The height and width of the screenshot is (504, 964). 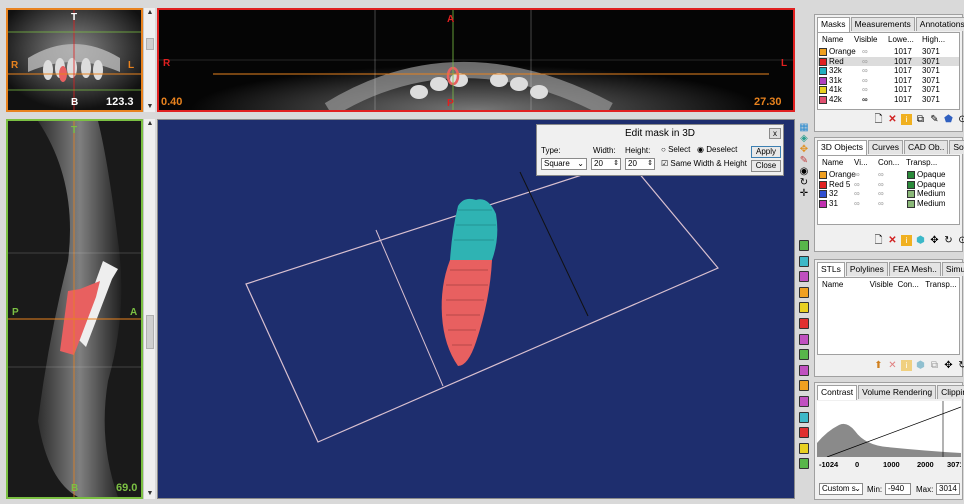 What do you see at coordinates (833, 24) in the screenshot?
I see `tab-masks: Masks` at bounding box center [833, 24].